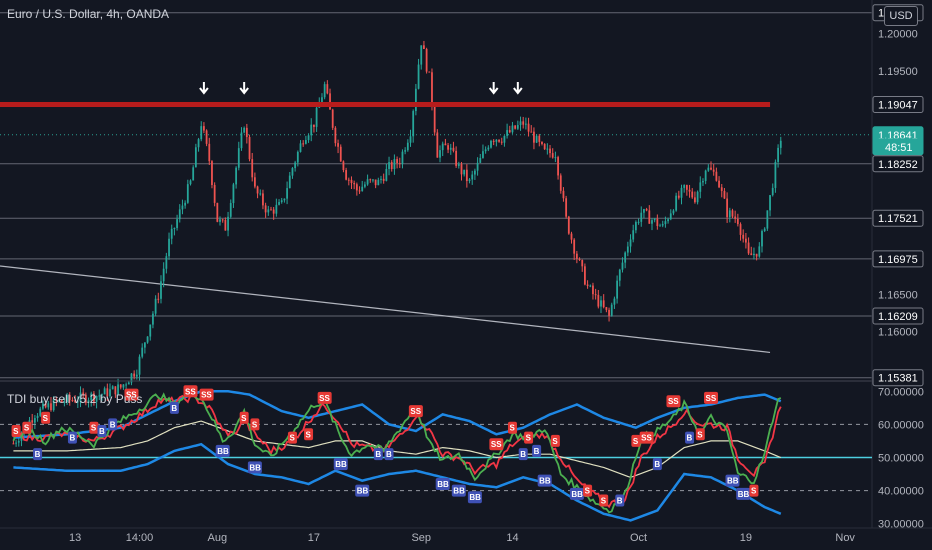 This screenshot has height=550, width=932. What do you see at coordinates (901, 458) in the screenshot?
I see `indicator-axis: 70.00000 60.00000 50.00000 40.00000 30.00000` at bounding box center [901, 458].